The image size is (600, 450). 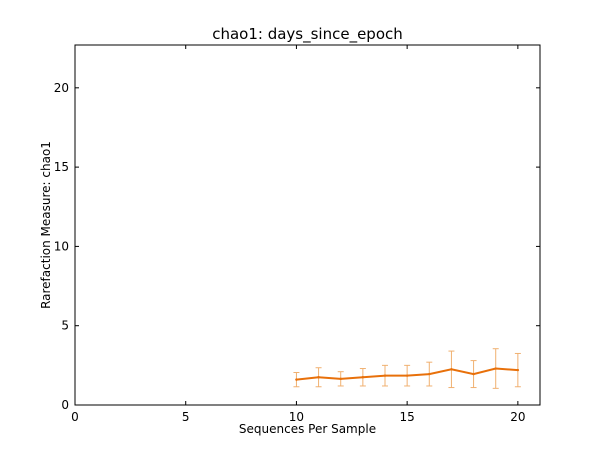 I want to click on x-tick-label: 10, so click(x=296, y=417).